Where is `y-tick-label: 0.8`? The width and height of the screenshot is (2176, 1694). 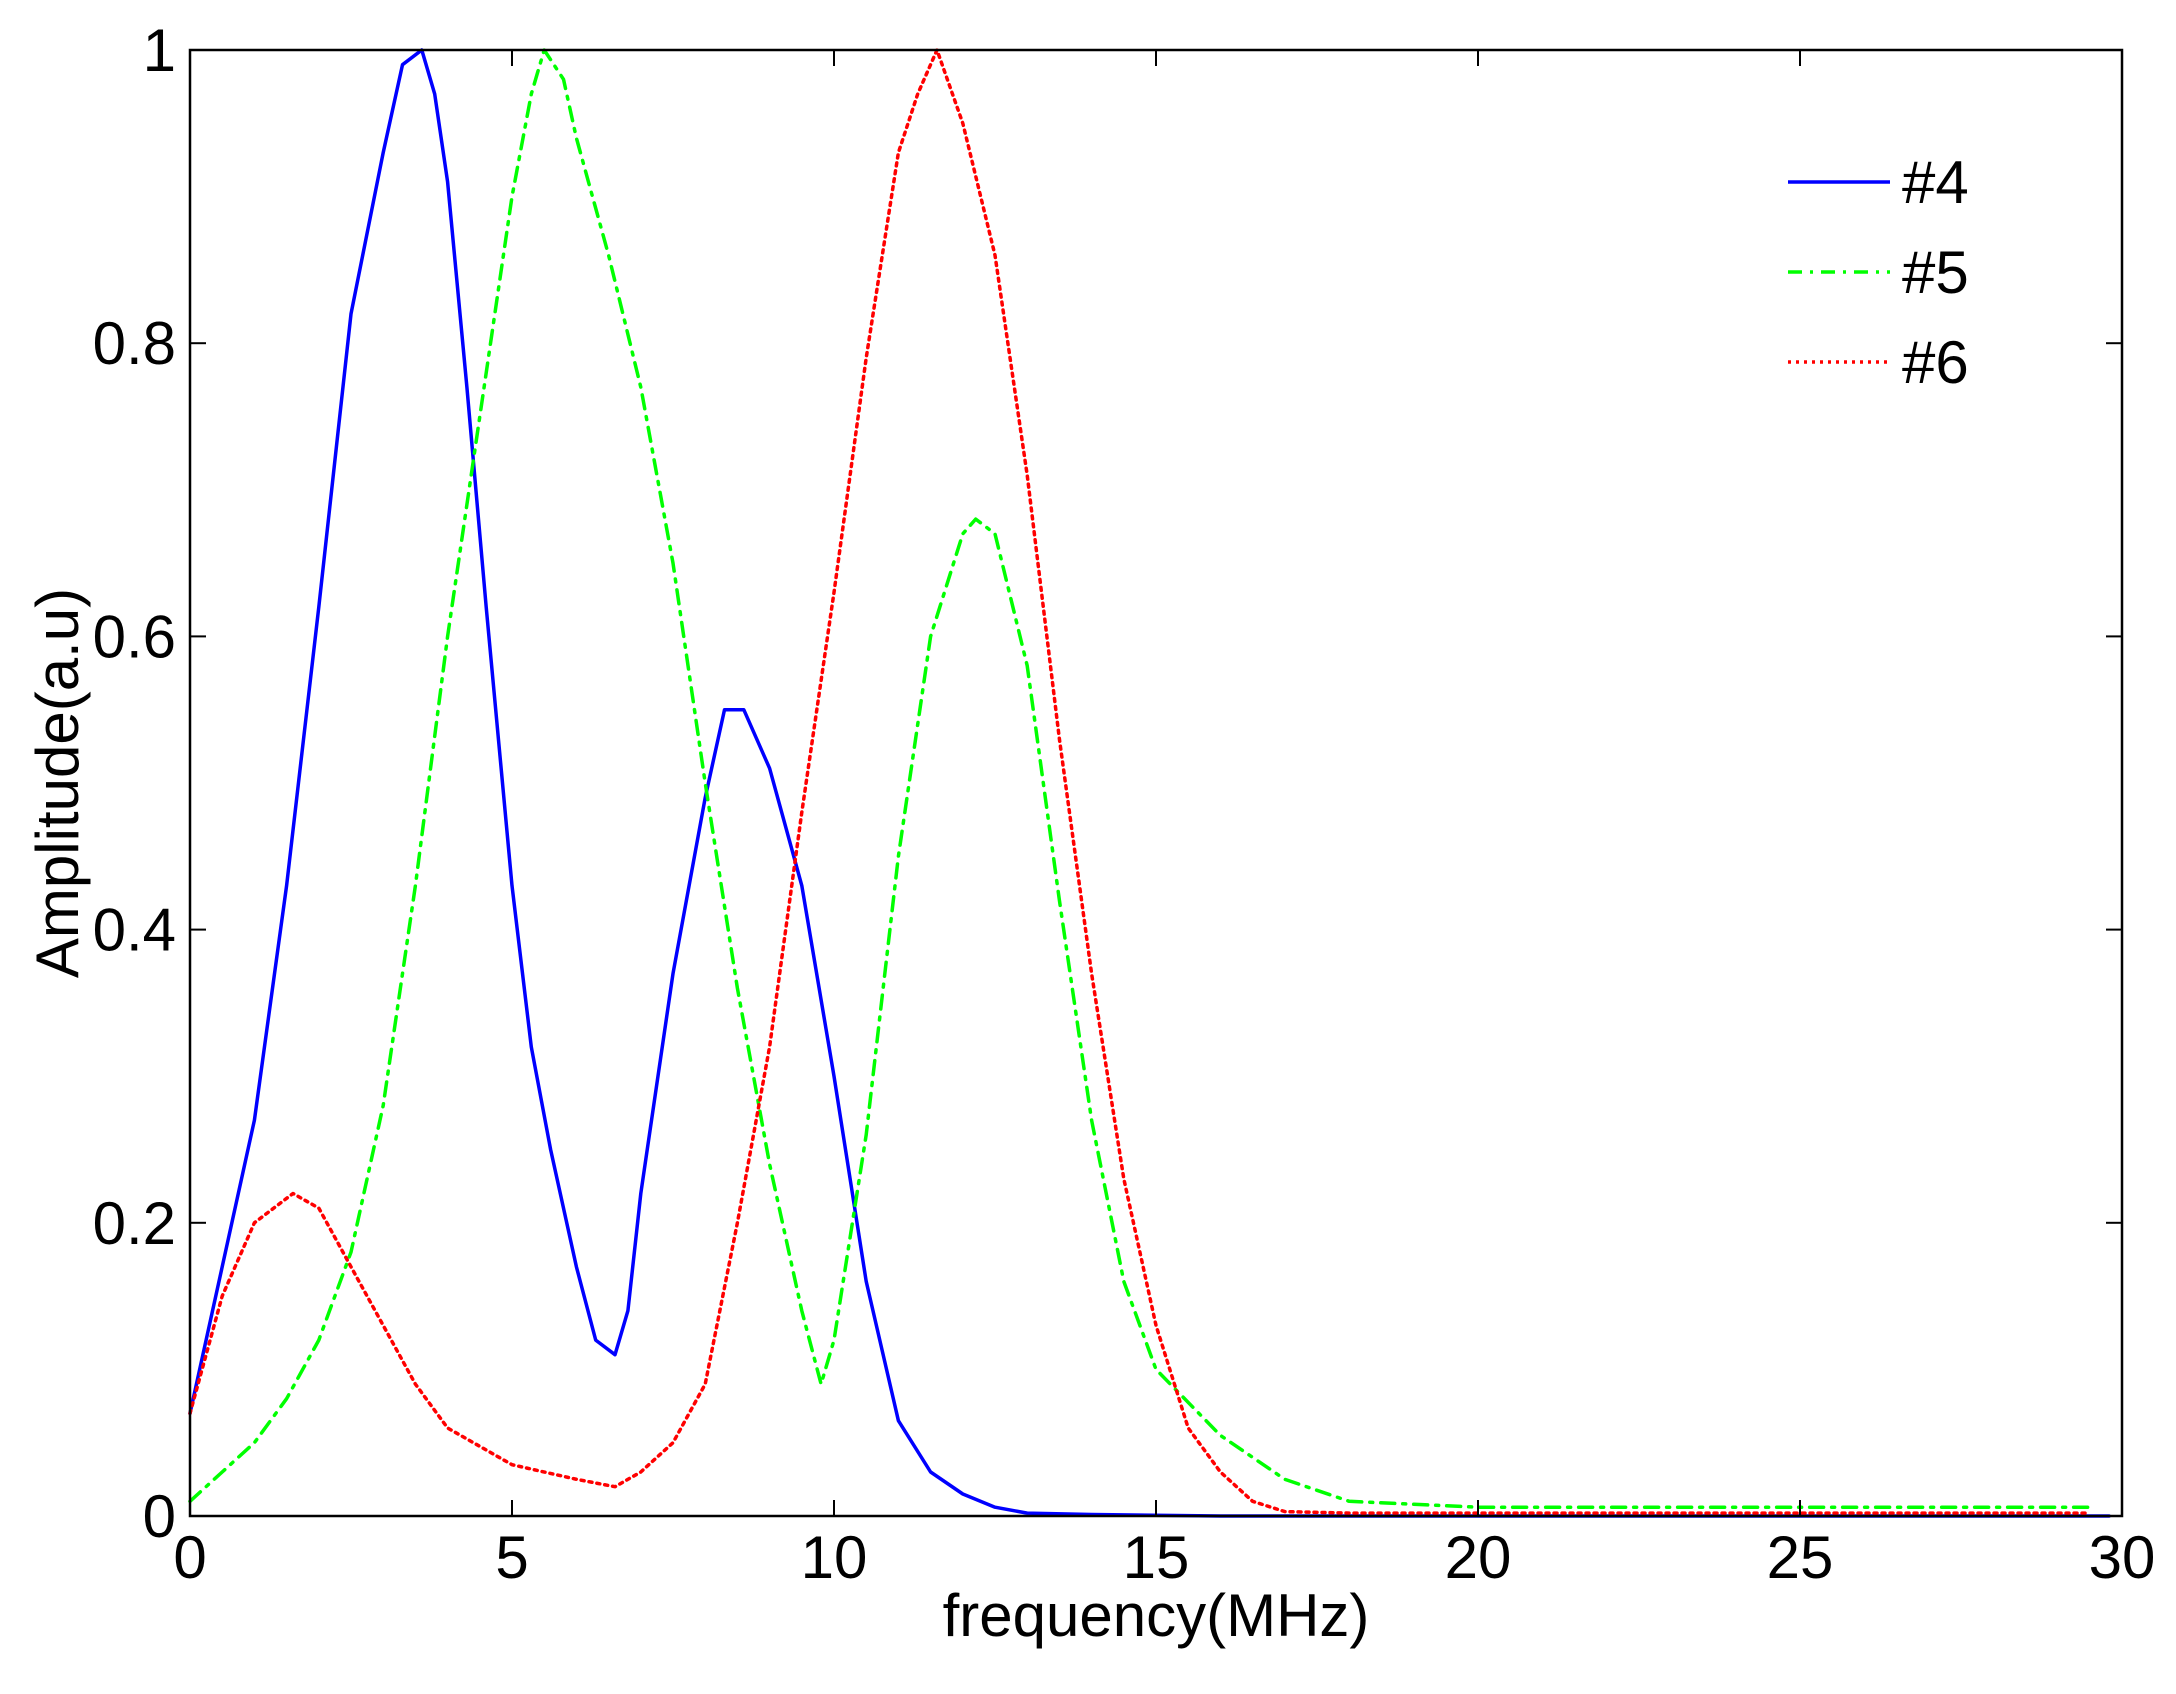
y-tick-label: 0.8 is located at coordinates (134, 343).